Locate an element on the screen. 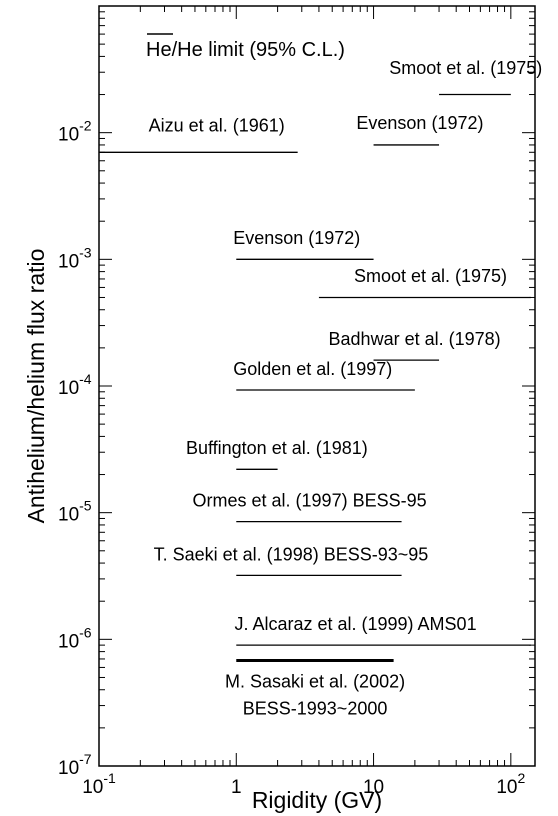 Image resolution: width=558 pixels, height=816 pixels. limit-label-4: Smoot et al. (1975) is located at coordinates (430, 276).